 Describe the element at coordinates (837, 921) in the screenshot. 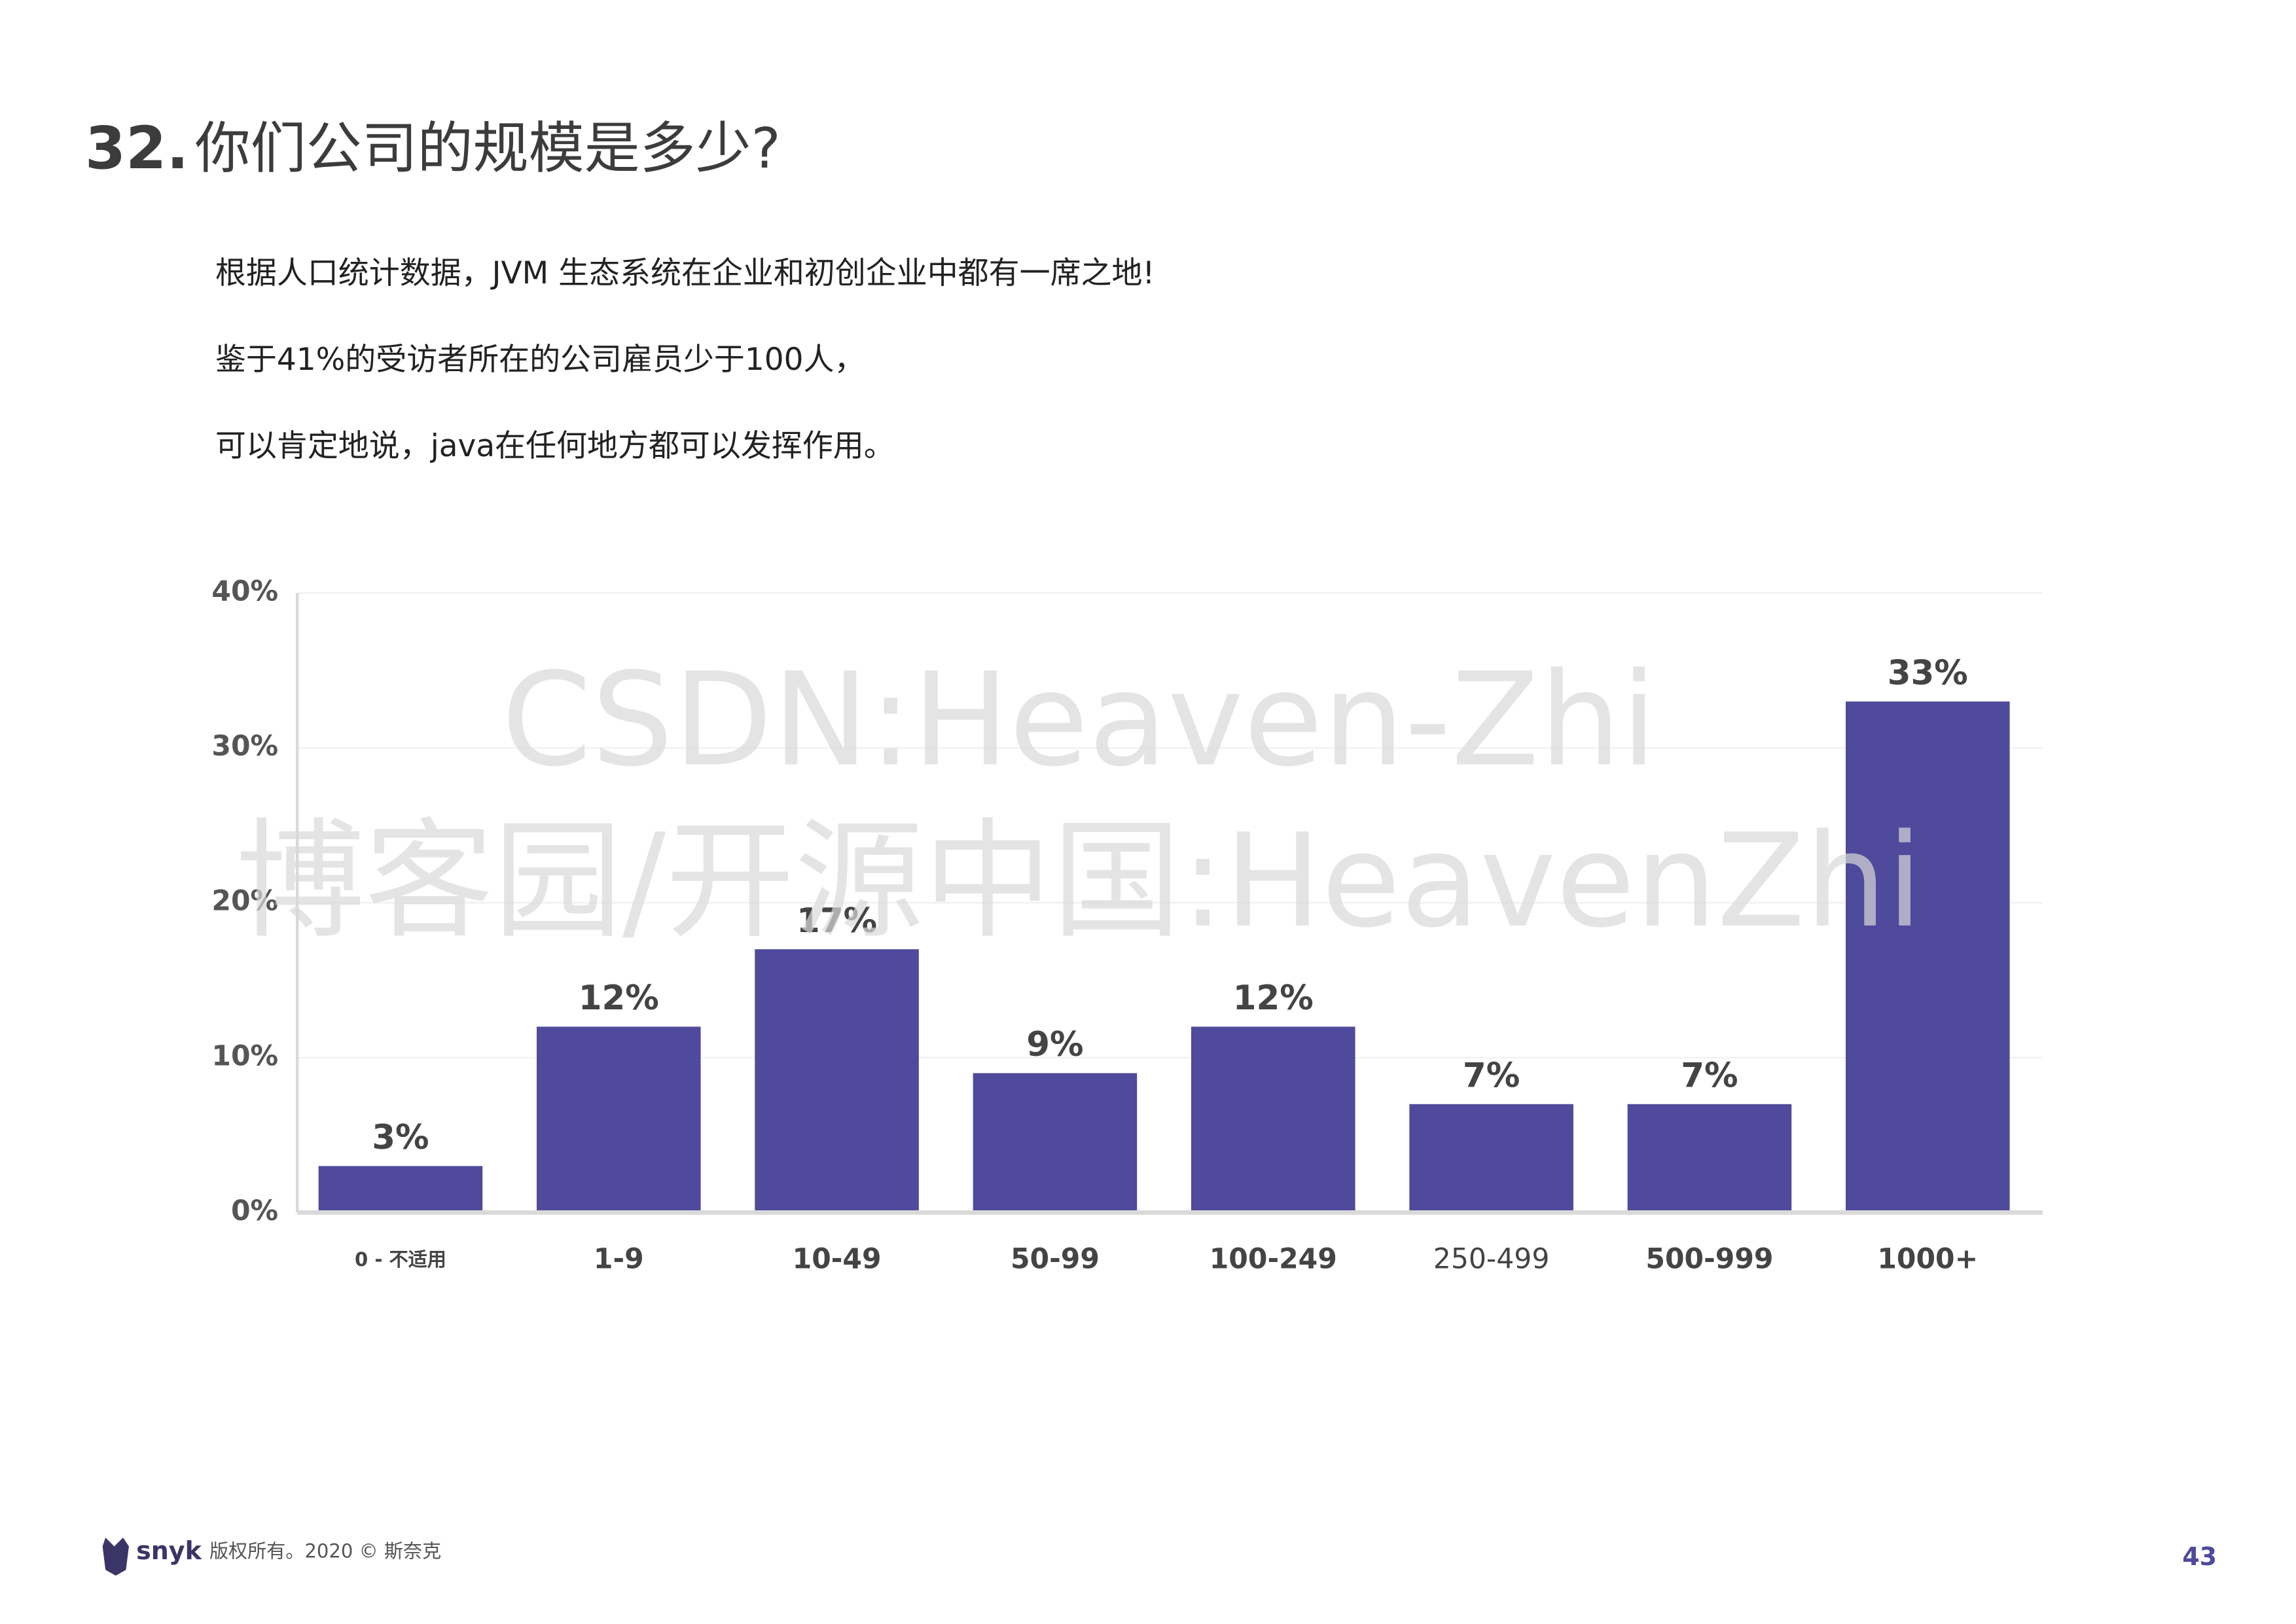

I see `data-label: 17%` at that location.